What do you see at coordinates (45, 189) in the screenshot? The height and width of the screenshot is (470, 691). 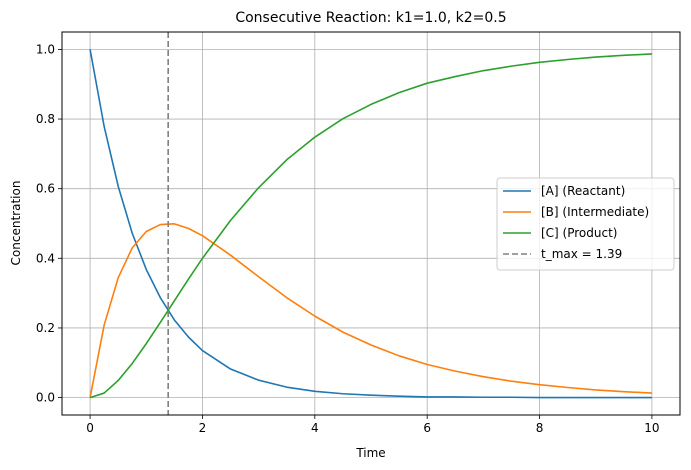 I see `y-tick-label: 0.6` at bounding box center [45, 189].